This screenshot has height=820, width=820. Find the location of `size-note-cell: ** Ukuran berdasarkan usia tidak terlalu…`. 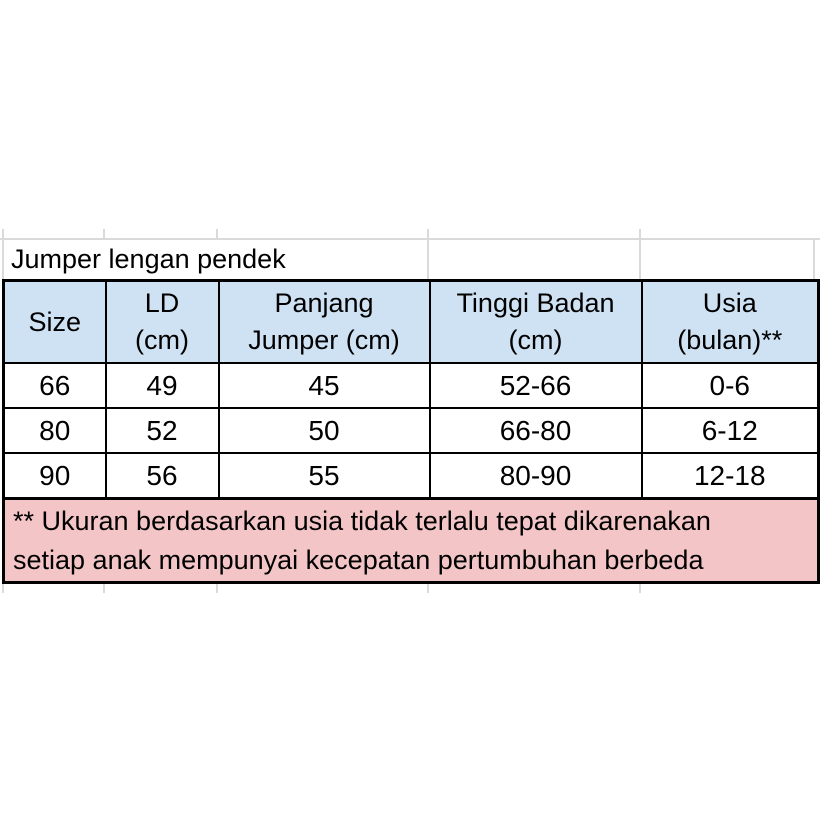

size-note-cell: ** Ukuran berdasarkan usia tidak terlalu… is located at coordinates (411, 540).